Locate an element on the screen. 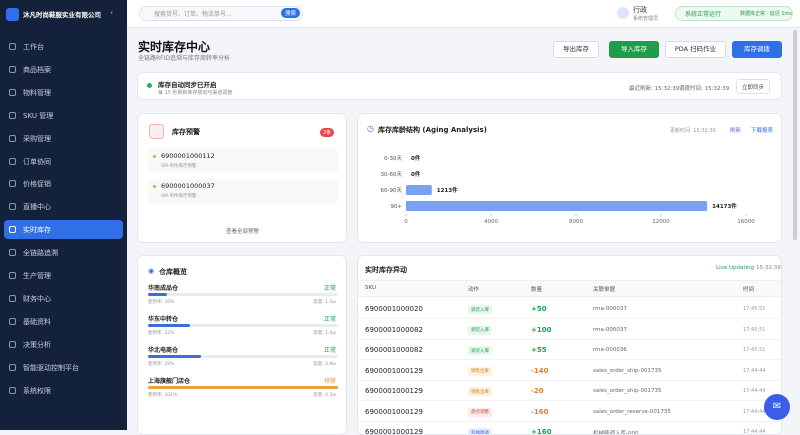 Image resolution: width=800 pixels, height=435 pixels. capacity: 容量: 0.3w is located at coordinates (324, 395).